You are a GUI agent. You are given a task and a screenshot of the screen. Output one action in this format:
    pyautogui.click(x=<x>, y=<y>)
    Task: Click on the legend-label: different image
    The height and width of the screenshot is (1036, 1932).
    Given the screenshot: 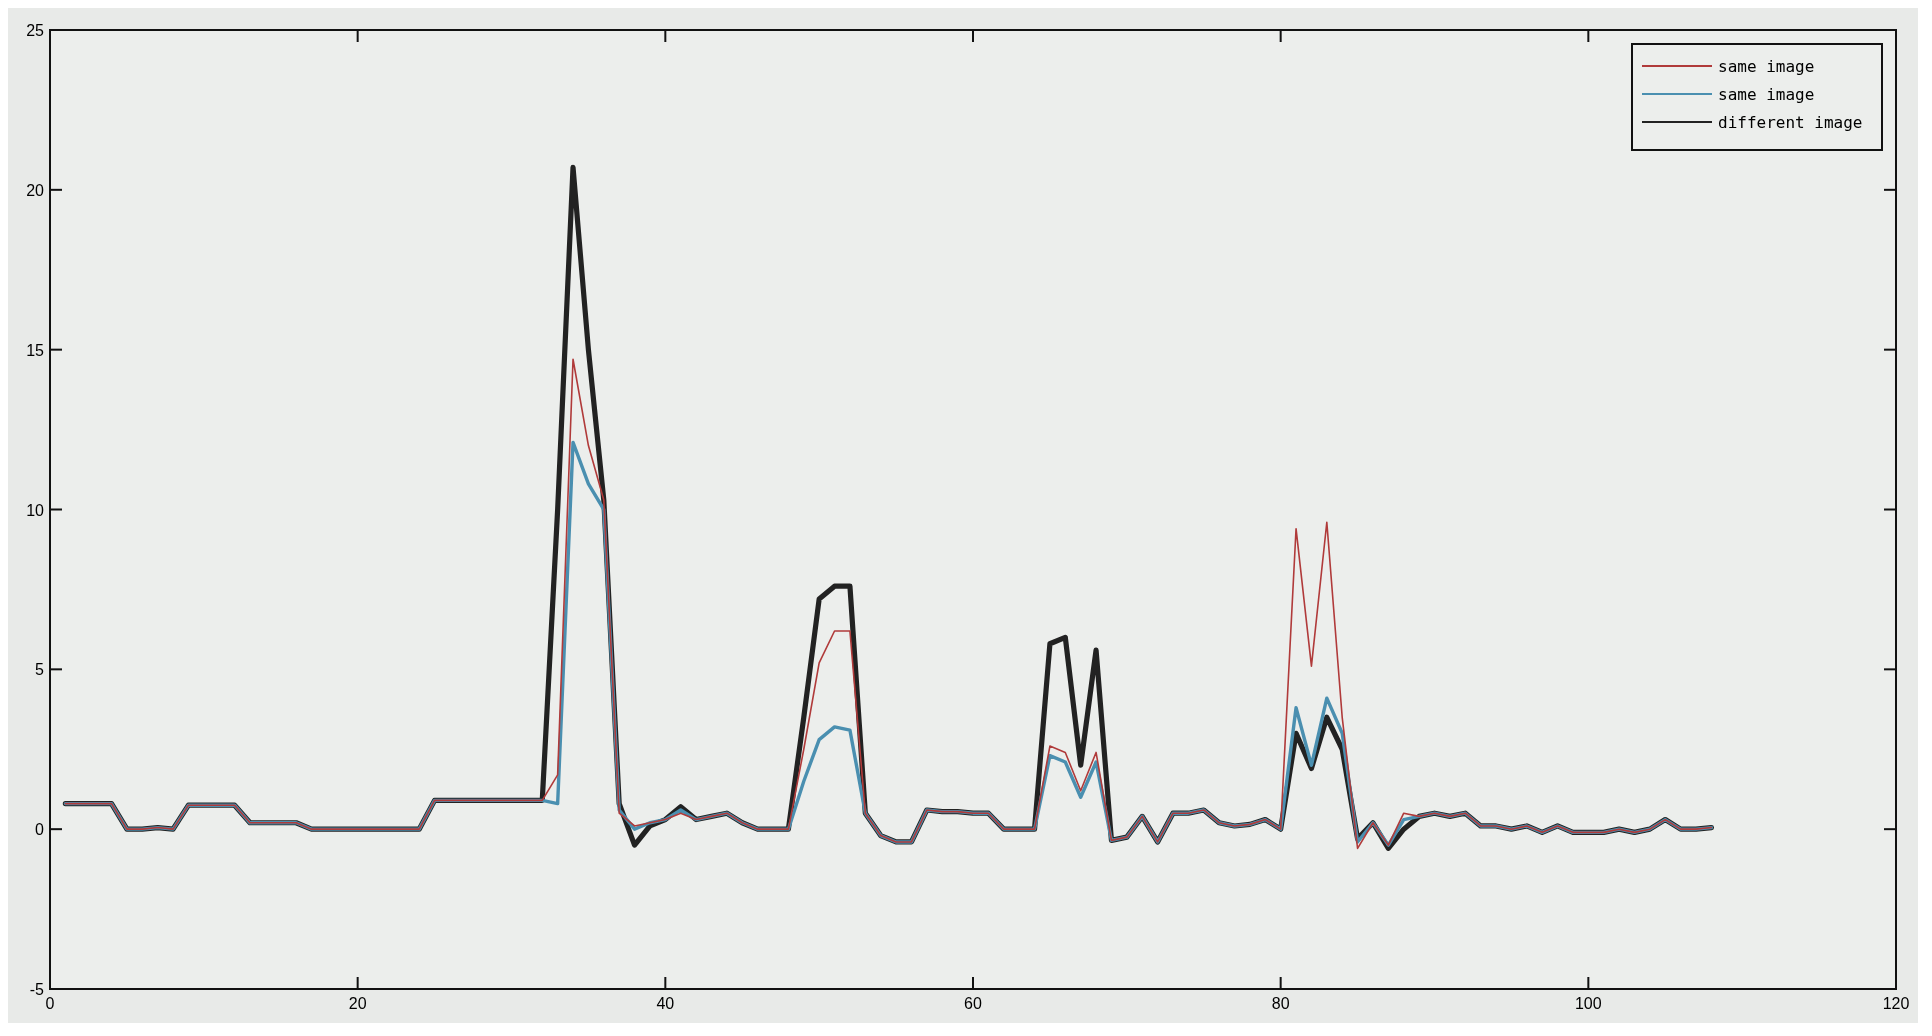 What is the action you would take?
    pyautogui.click(x=1790, y=122)
    